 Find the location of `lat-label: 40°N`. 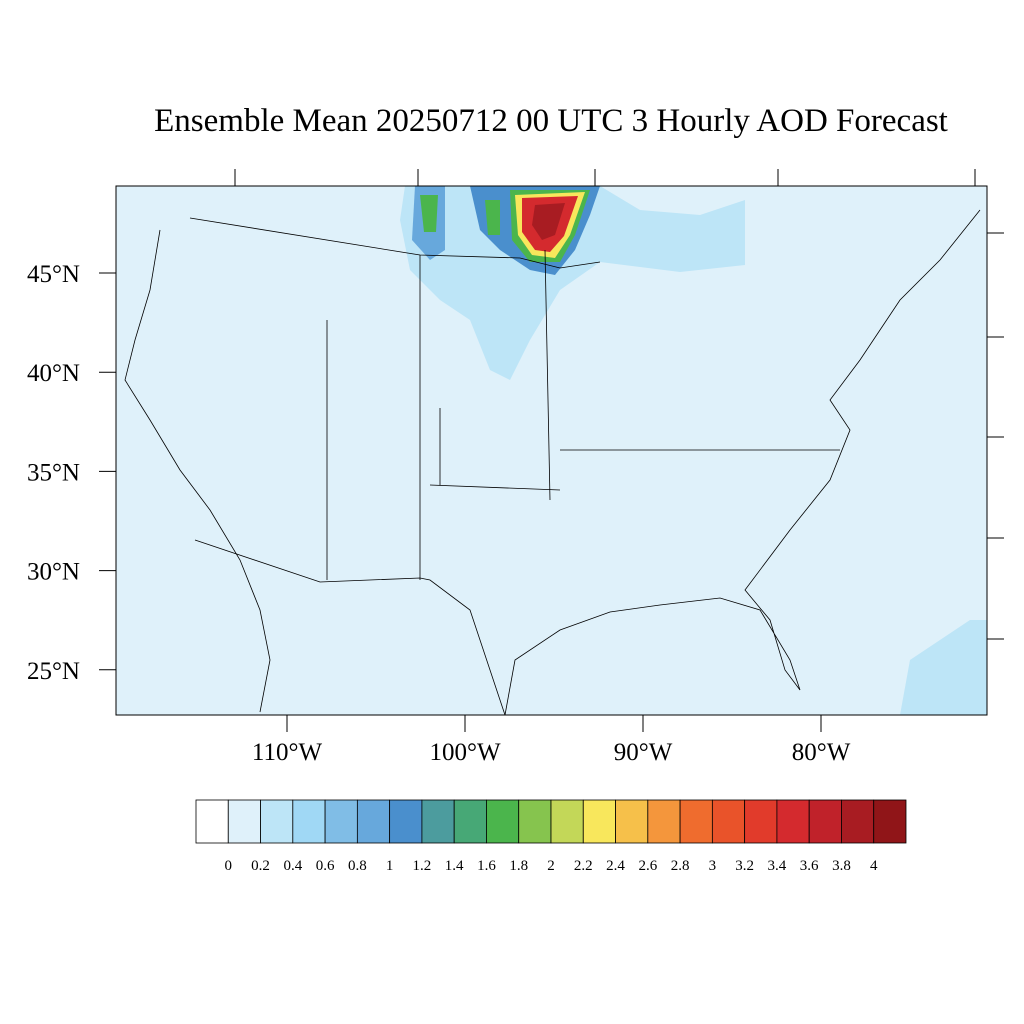

lat-label: 40°N is located at coordinates (53, 373).